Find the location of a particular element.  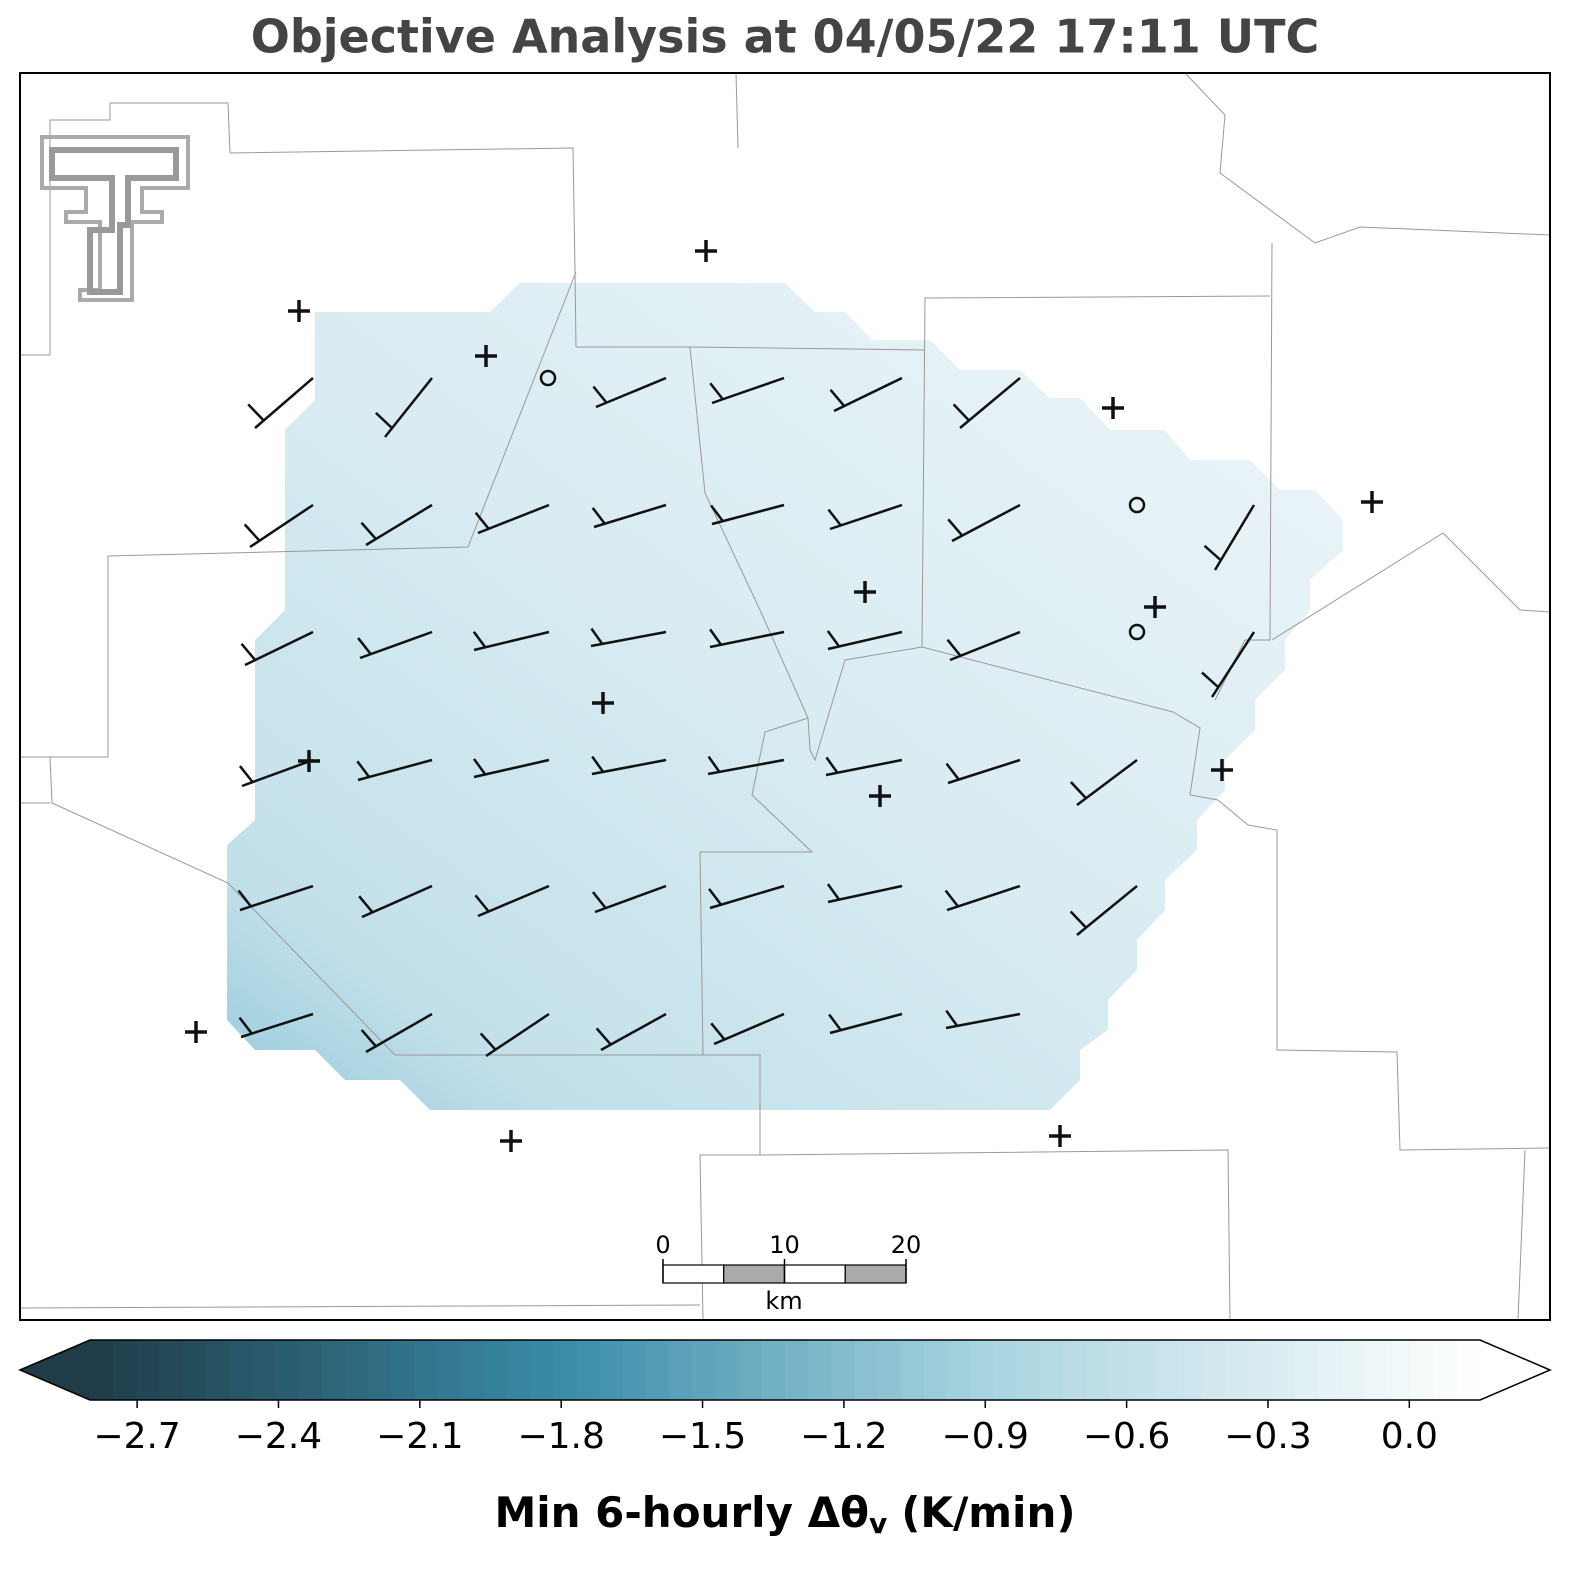

scale-unit: km is located at coordinates (783, 1301).